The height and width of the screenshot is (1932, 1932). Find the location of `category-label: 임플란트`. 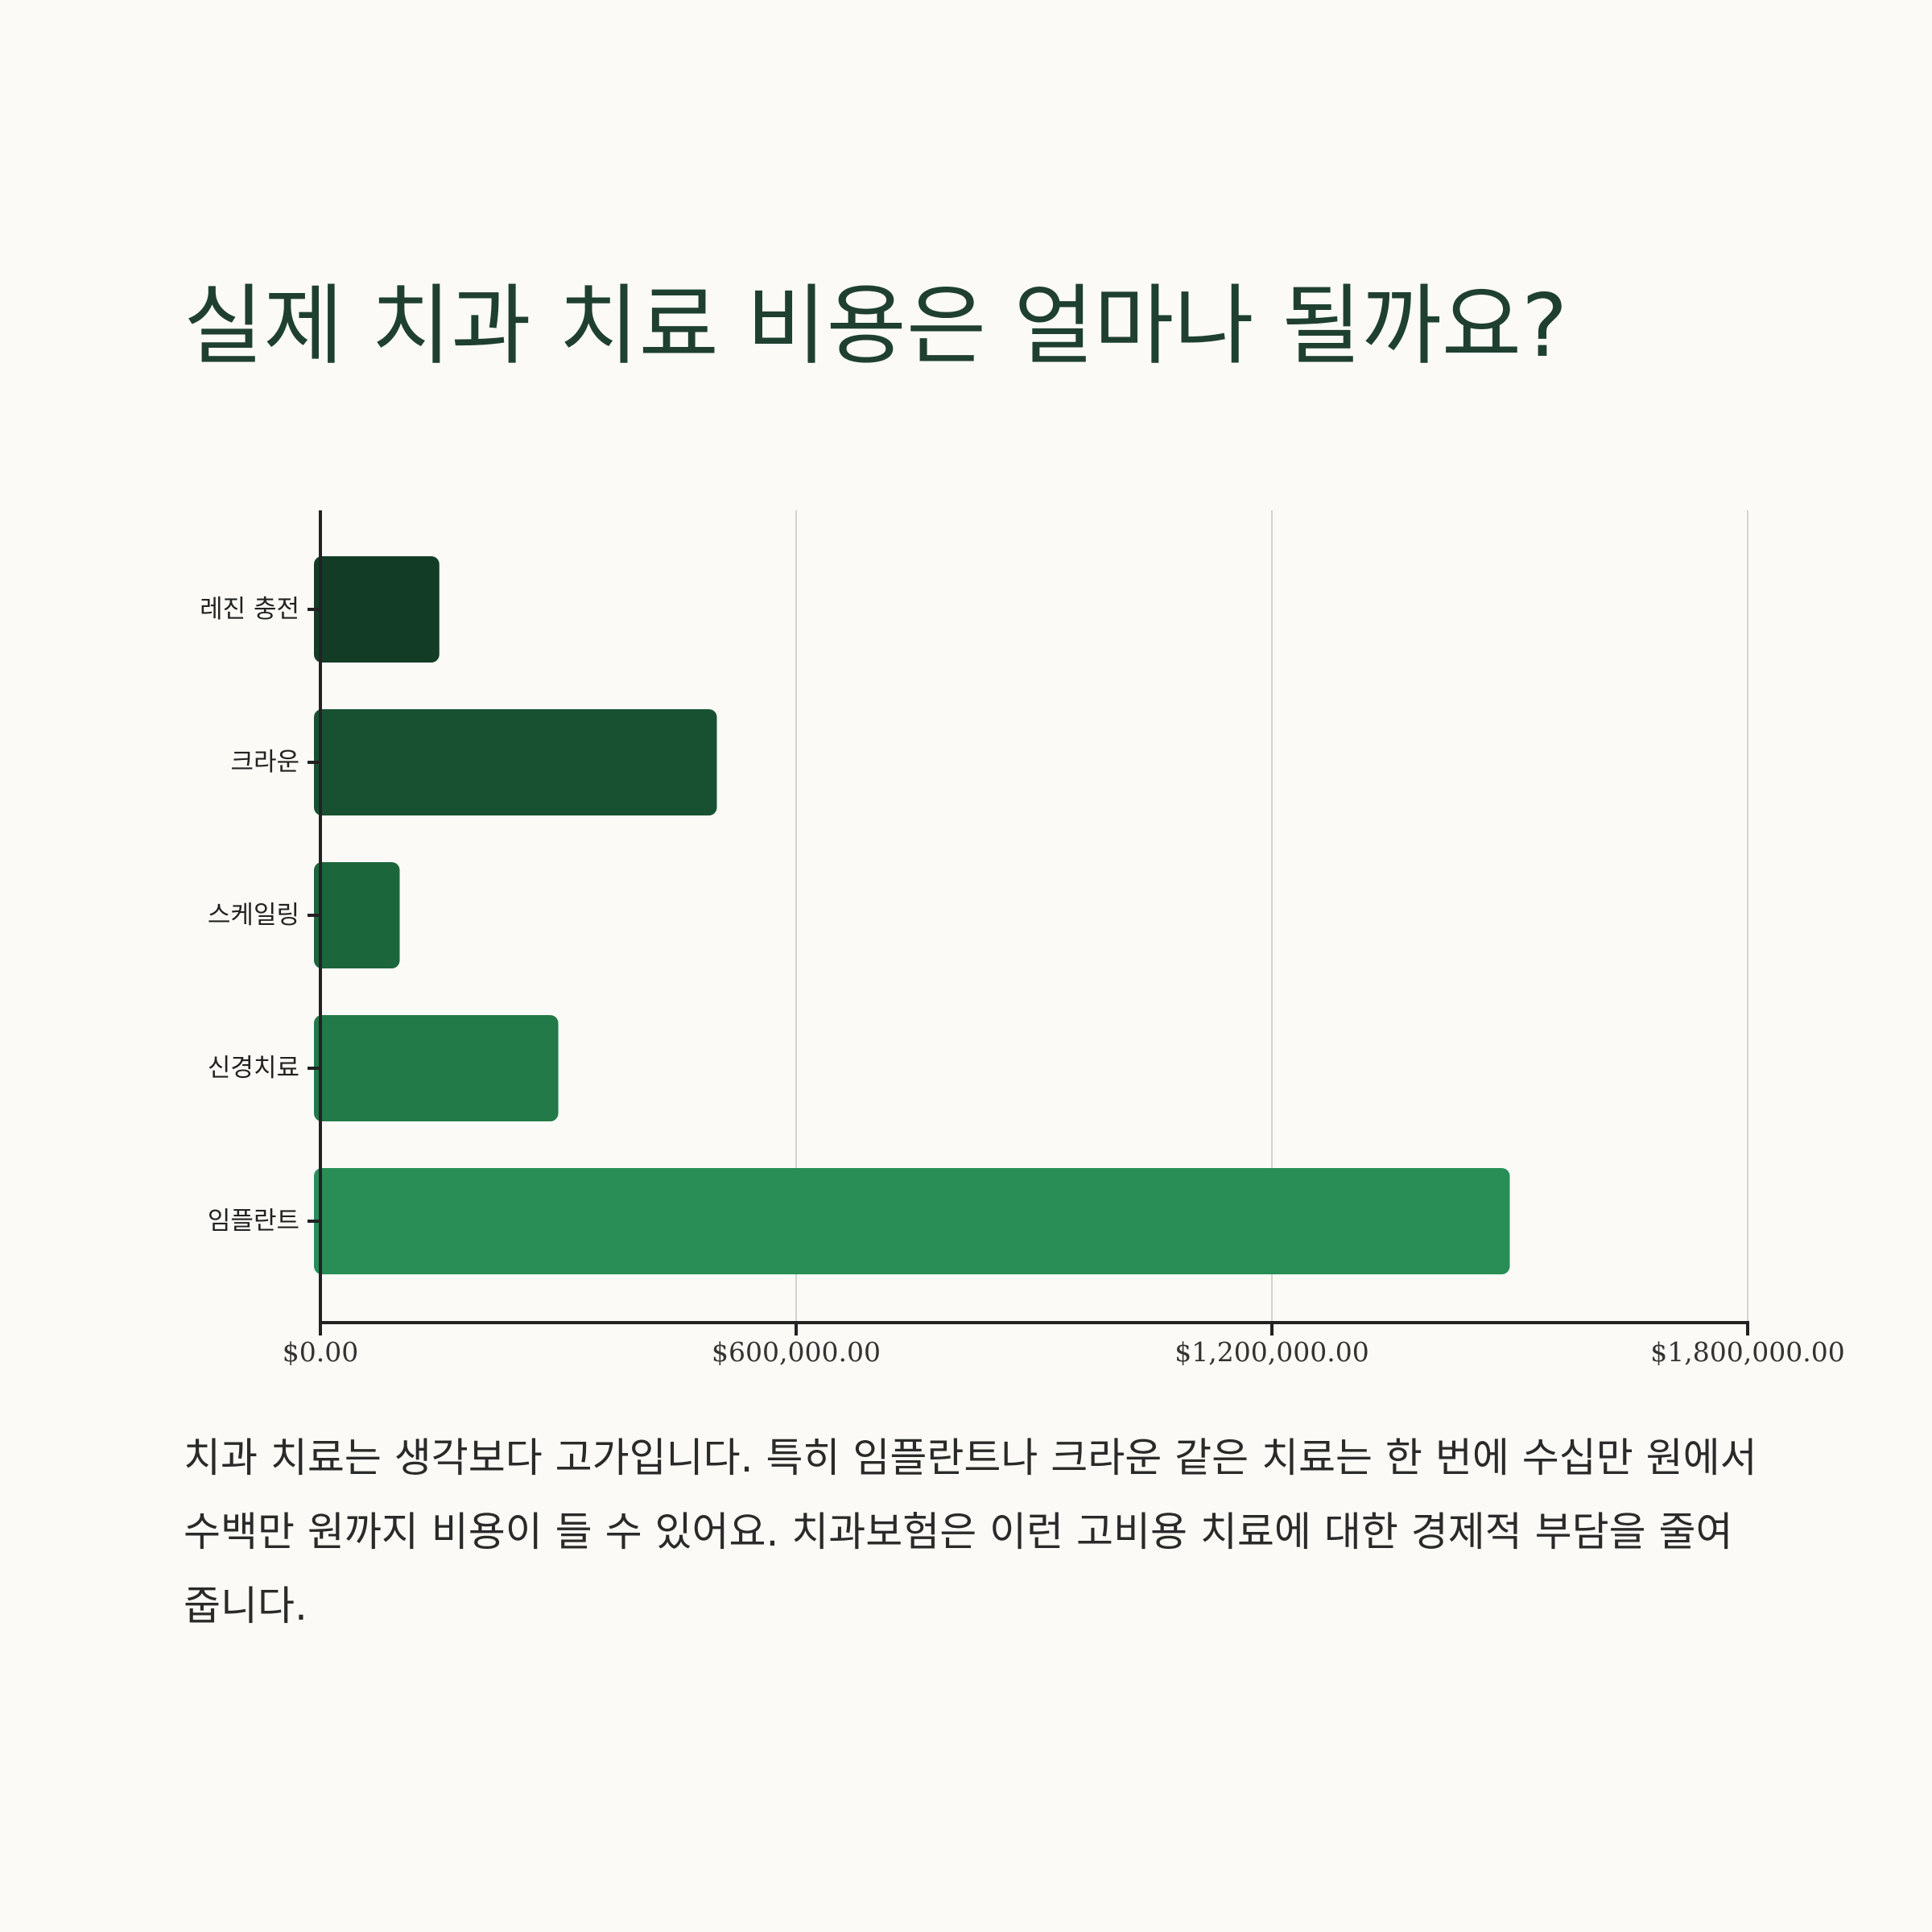

category-label: 임플란트 is located at coordinates (253, 1221).